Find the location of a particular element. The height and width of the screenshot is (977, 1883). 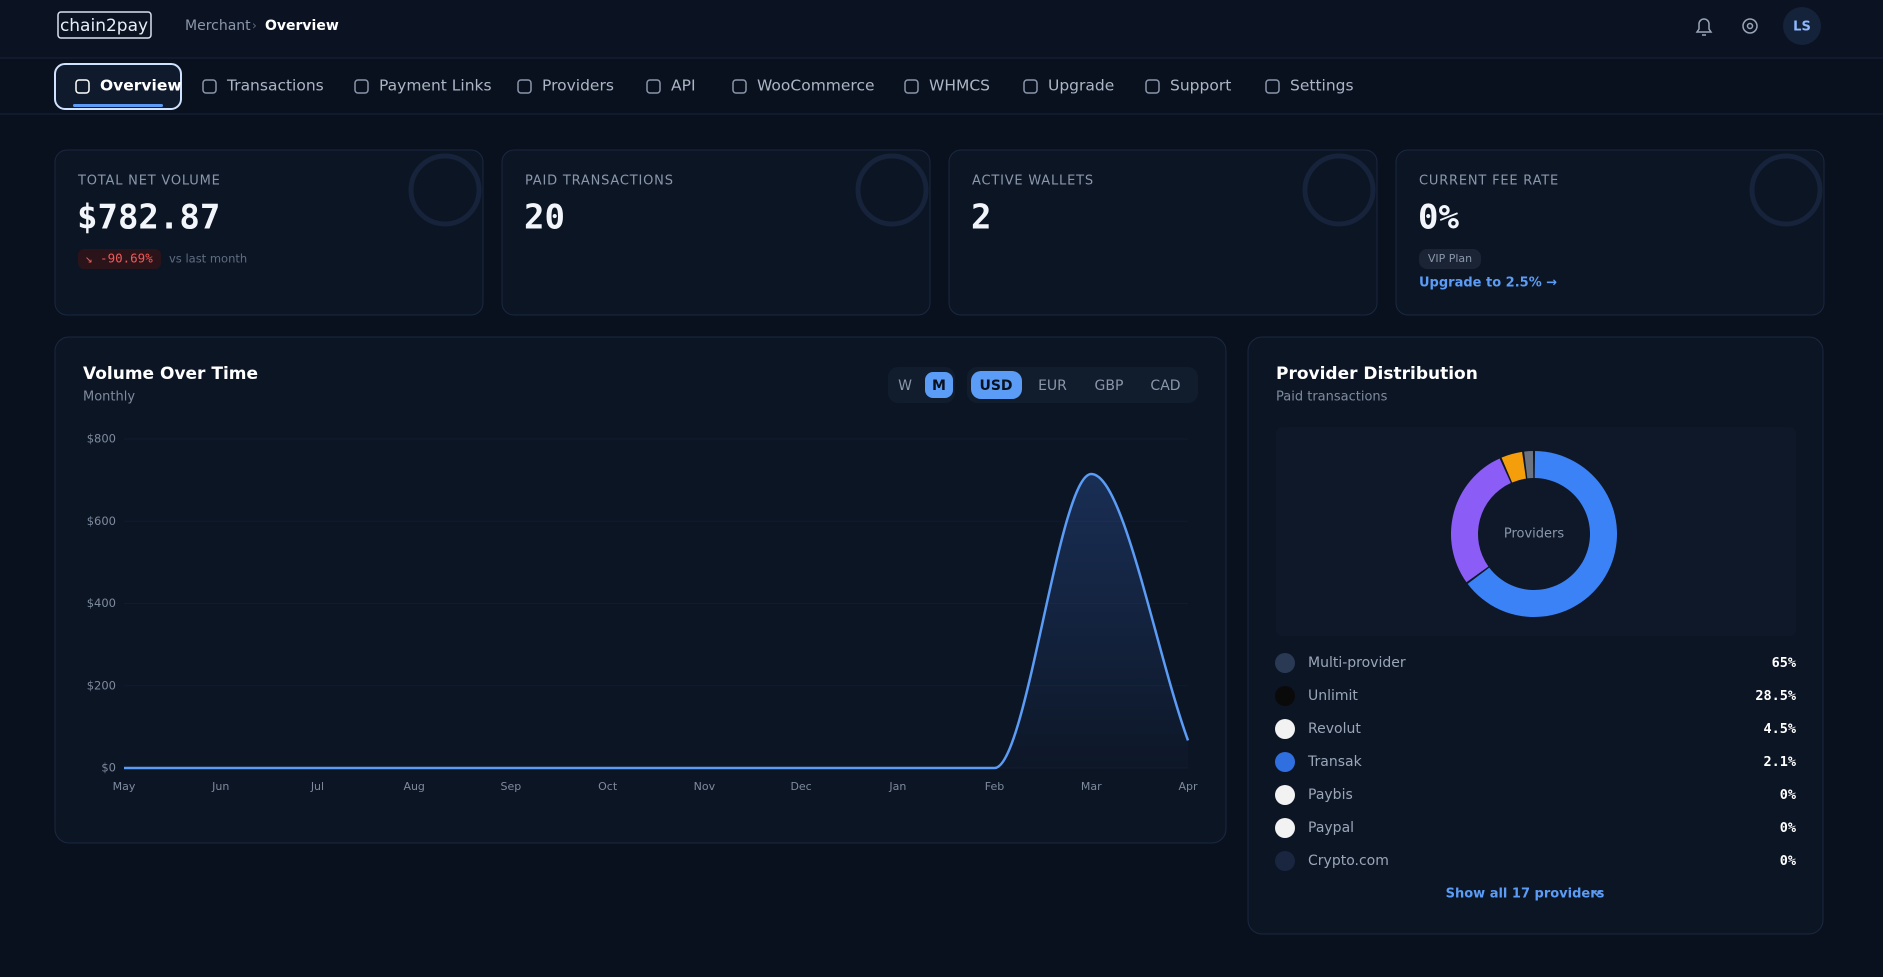

header-bar is located at coordinates (941, 29).